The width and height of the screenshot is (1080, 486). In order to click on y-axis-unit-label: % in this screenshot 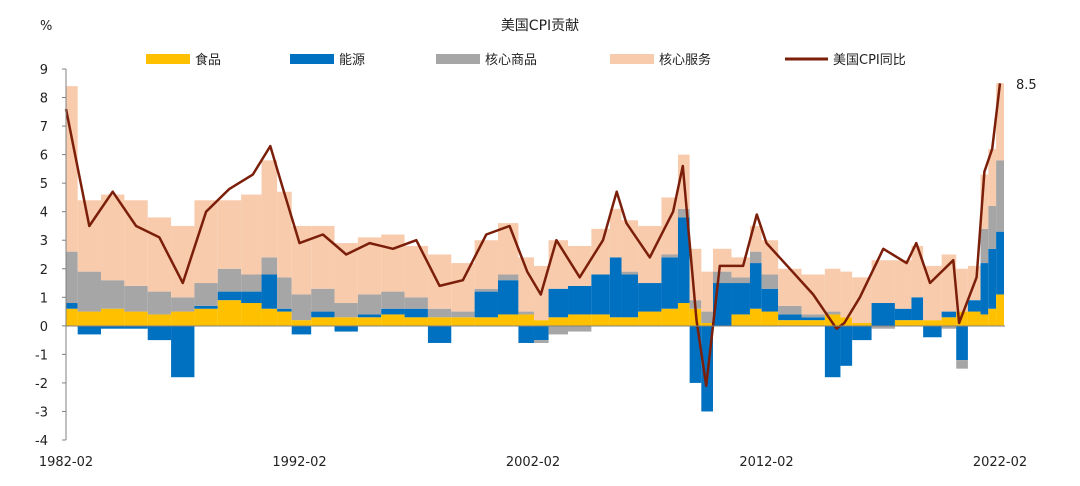, I will do `click(46, 26)`.